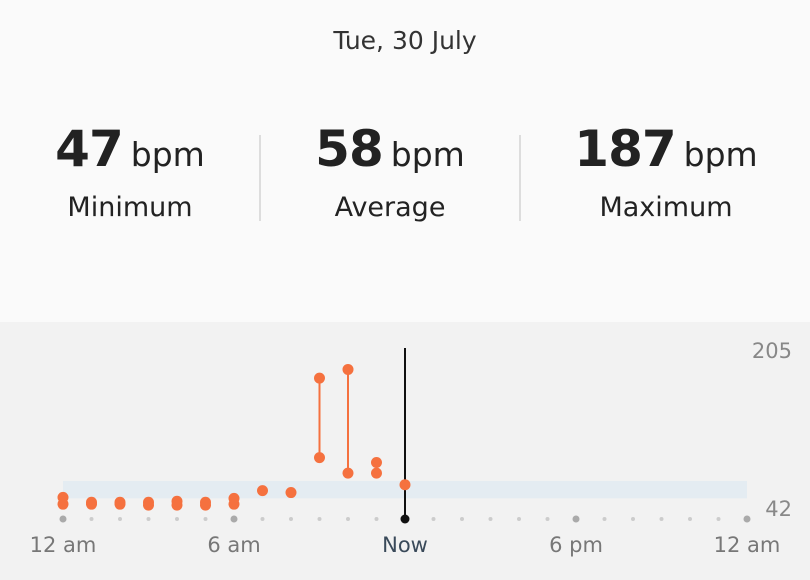 The height and width of the screenshot is (580, 810). What do you see at coordinates (778, 509) in the screenshot?
I see `y-tick-label: 42` at bounding box center [778, 509].